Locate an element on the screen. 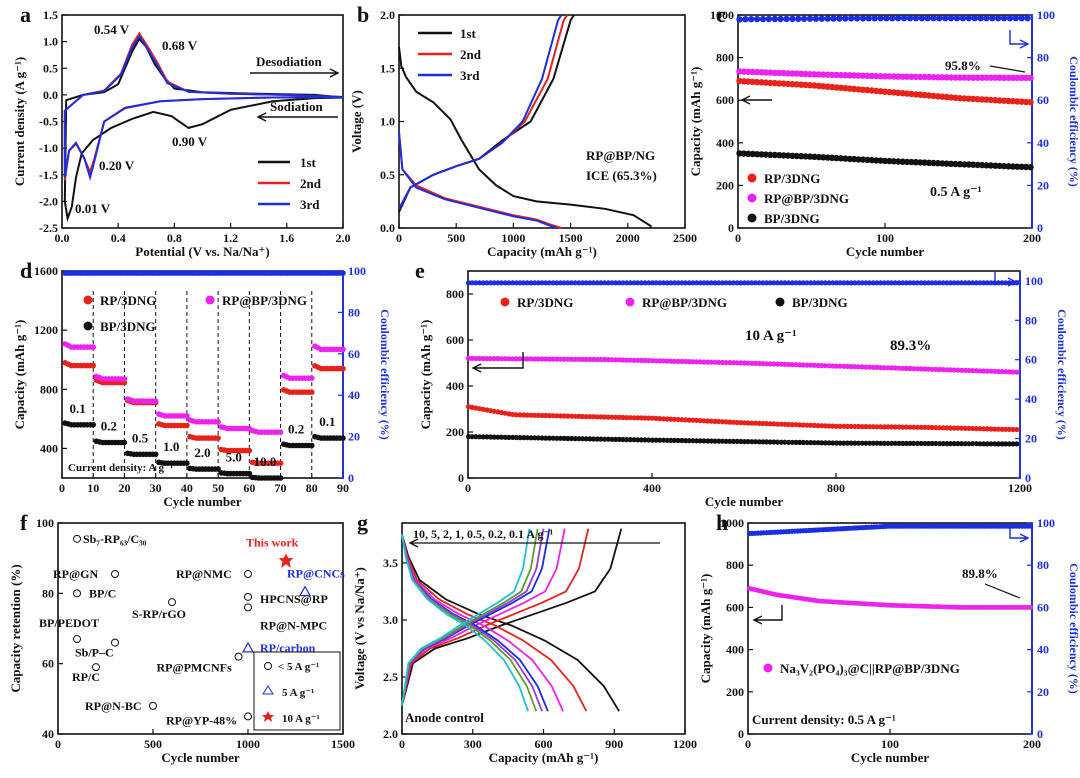 The height and width of the screenshot is (778, 1080). y-tick-label: 400 is located at coordinates (49, 448).